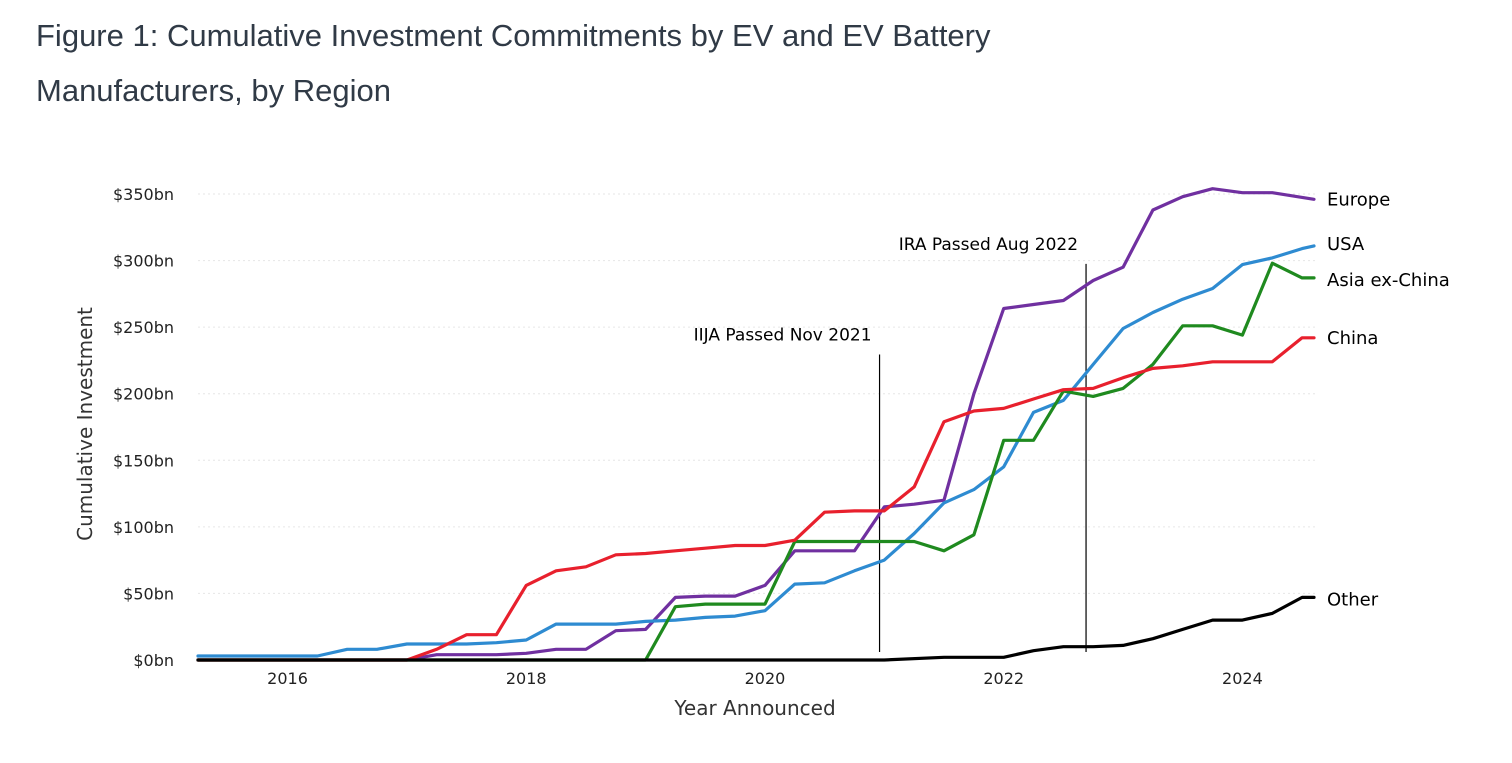  I want to click on y-tick-label: $150bn, so click(143, 460).